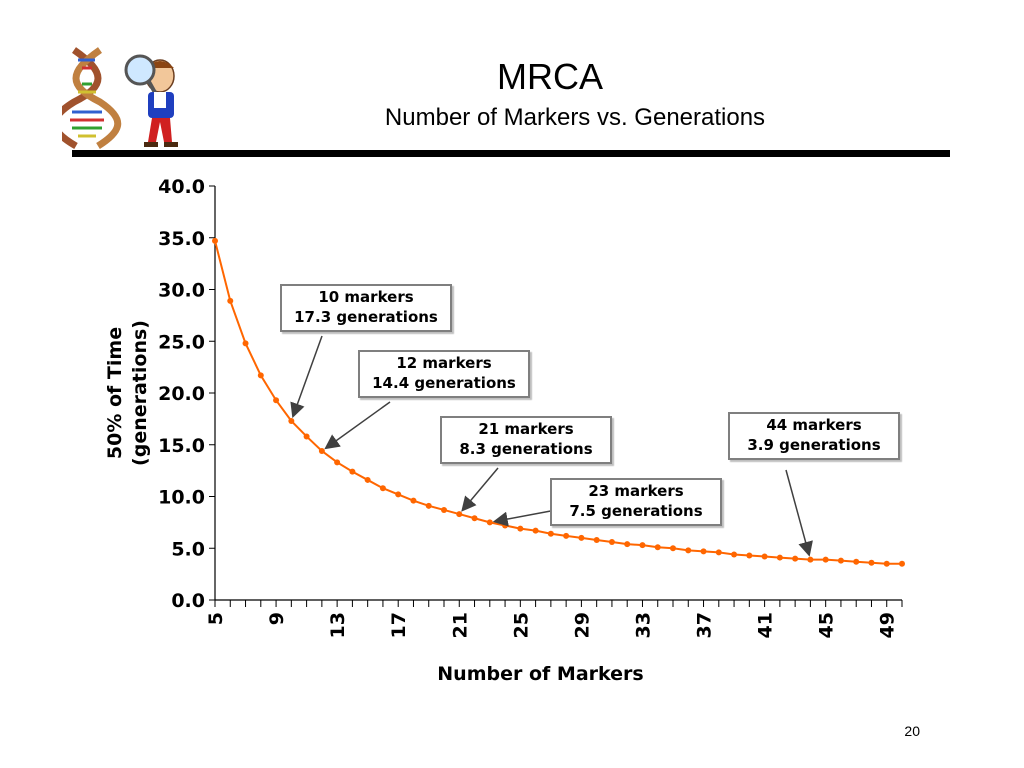 This screenshot has height=768, width=1024. I want to click on x-tick-label: 29, so click(582, 625).